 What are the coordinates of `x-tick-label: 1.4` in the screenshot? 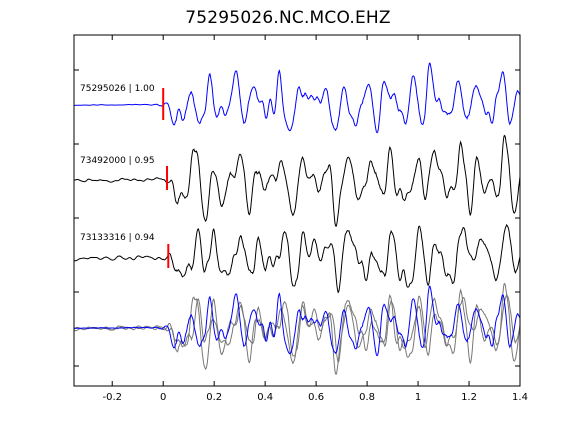 It's located at (520, 397).